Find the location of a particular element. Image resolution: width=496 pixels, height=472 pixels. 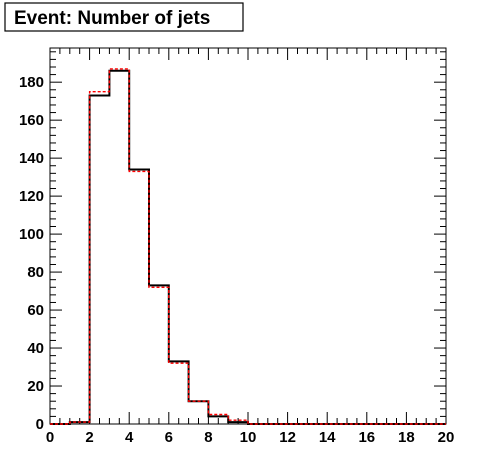

y-tick-label: 100 is located at coordinates (31, 234).